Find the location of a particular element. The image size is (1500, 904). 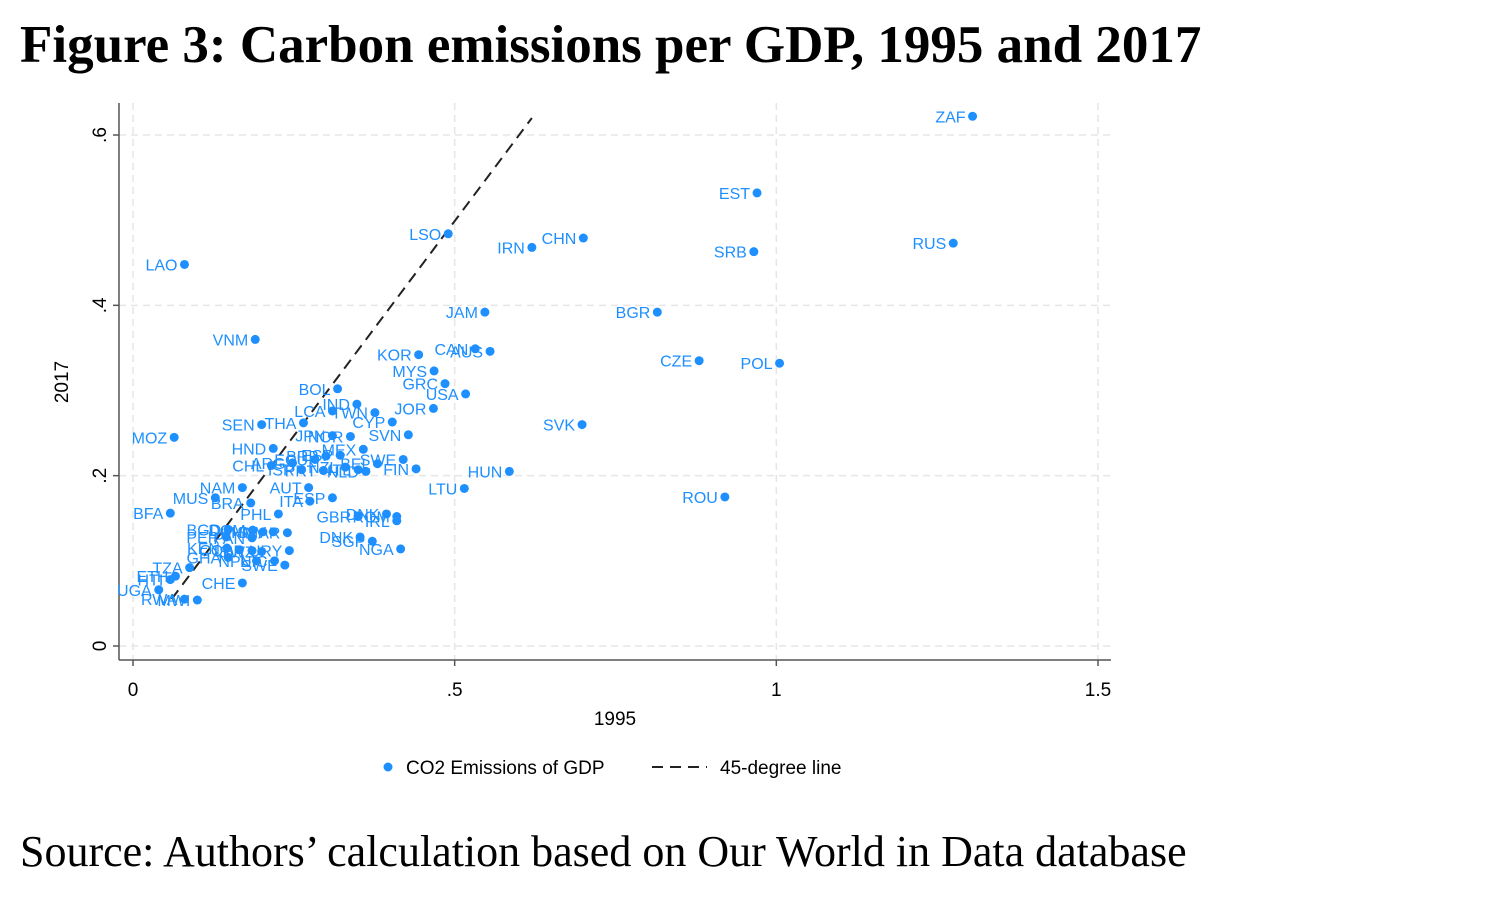

data-point-label: SLV is located at coordinates (251, 533).